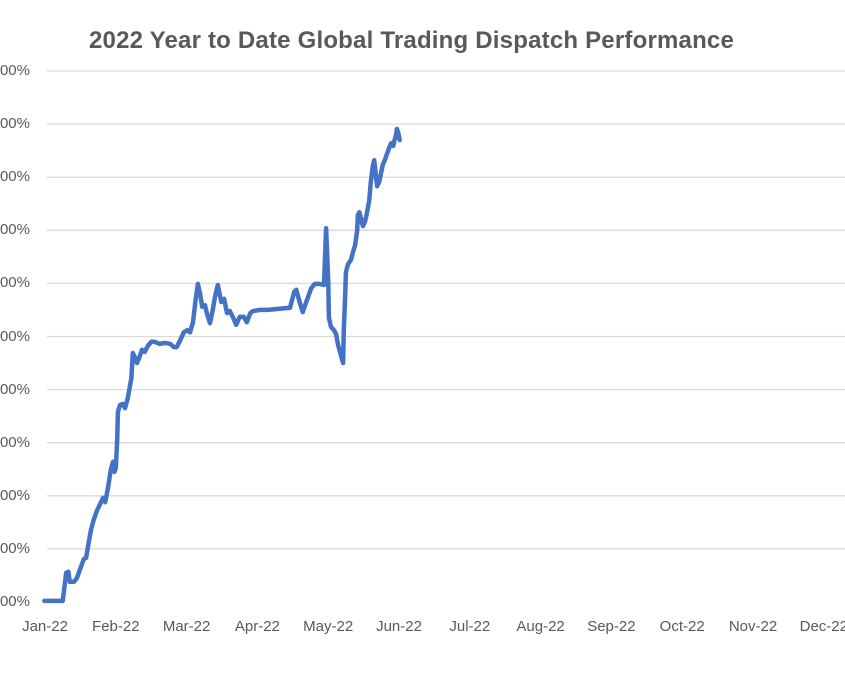 The height and width of the screenshot is (684, 845). Describe the element at coordinates (116, 626) in the screenshot. I see `x-tick-label: Feb-22` at that location.